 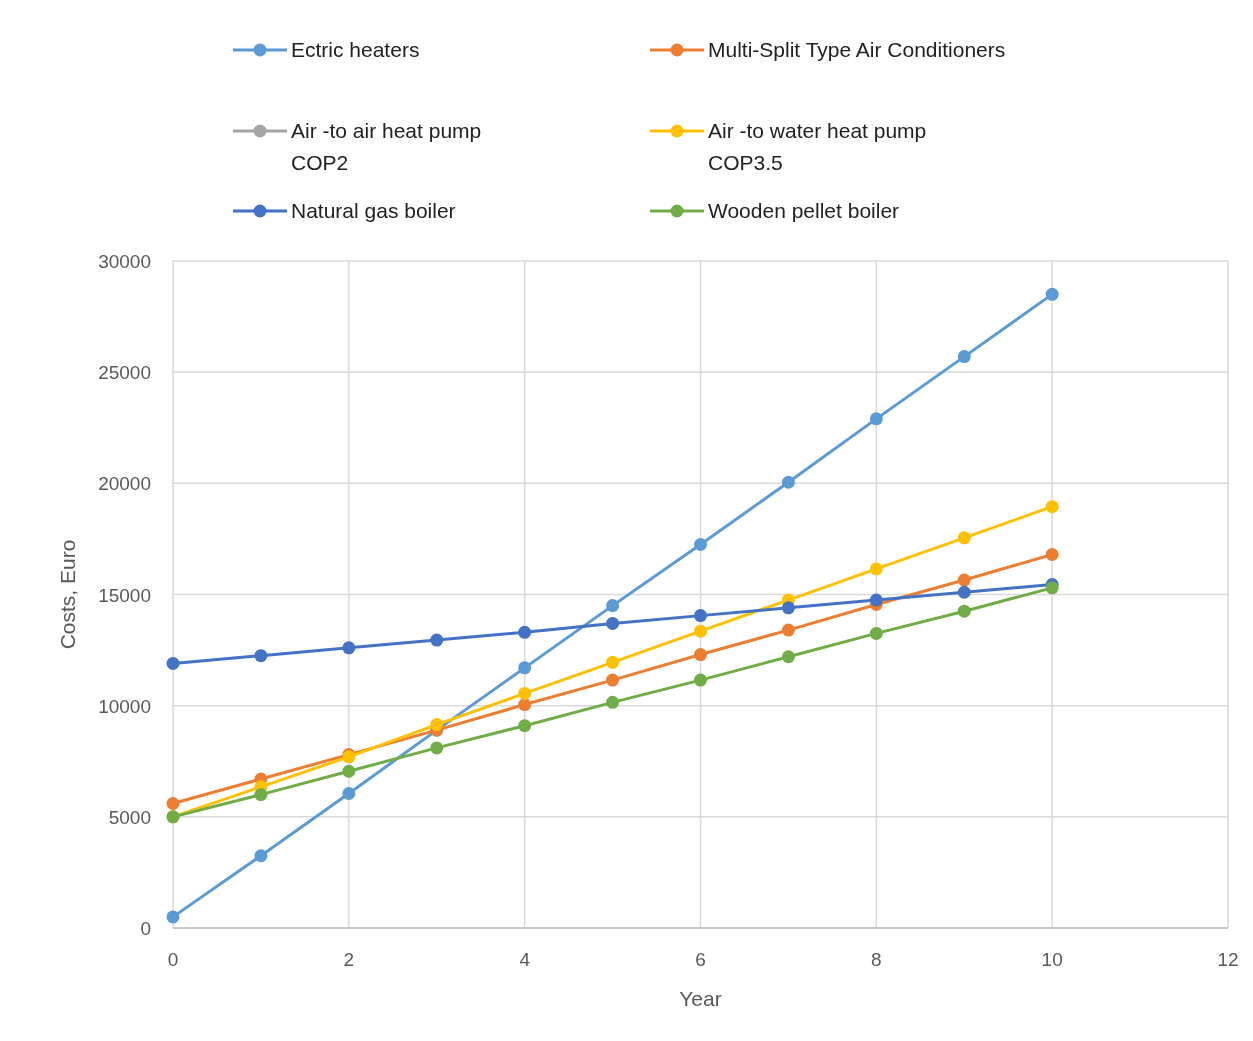 What do you see at coordinates (124, 373) in the screenshot?
I see `y-tick-label: 25000` at bounding box center [124, 373].